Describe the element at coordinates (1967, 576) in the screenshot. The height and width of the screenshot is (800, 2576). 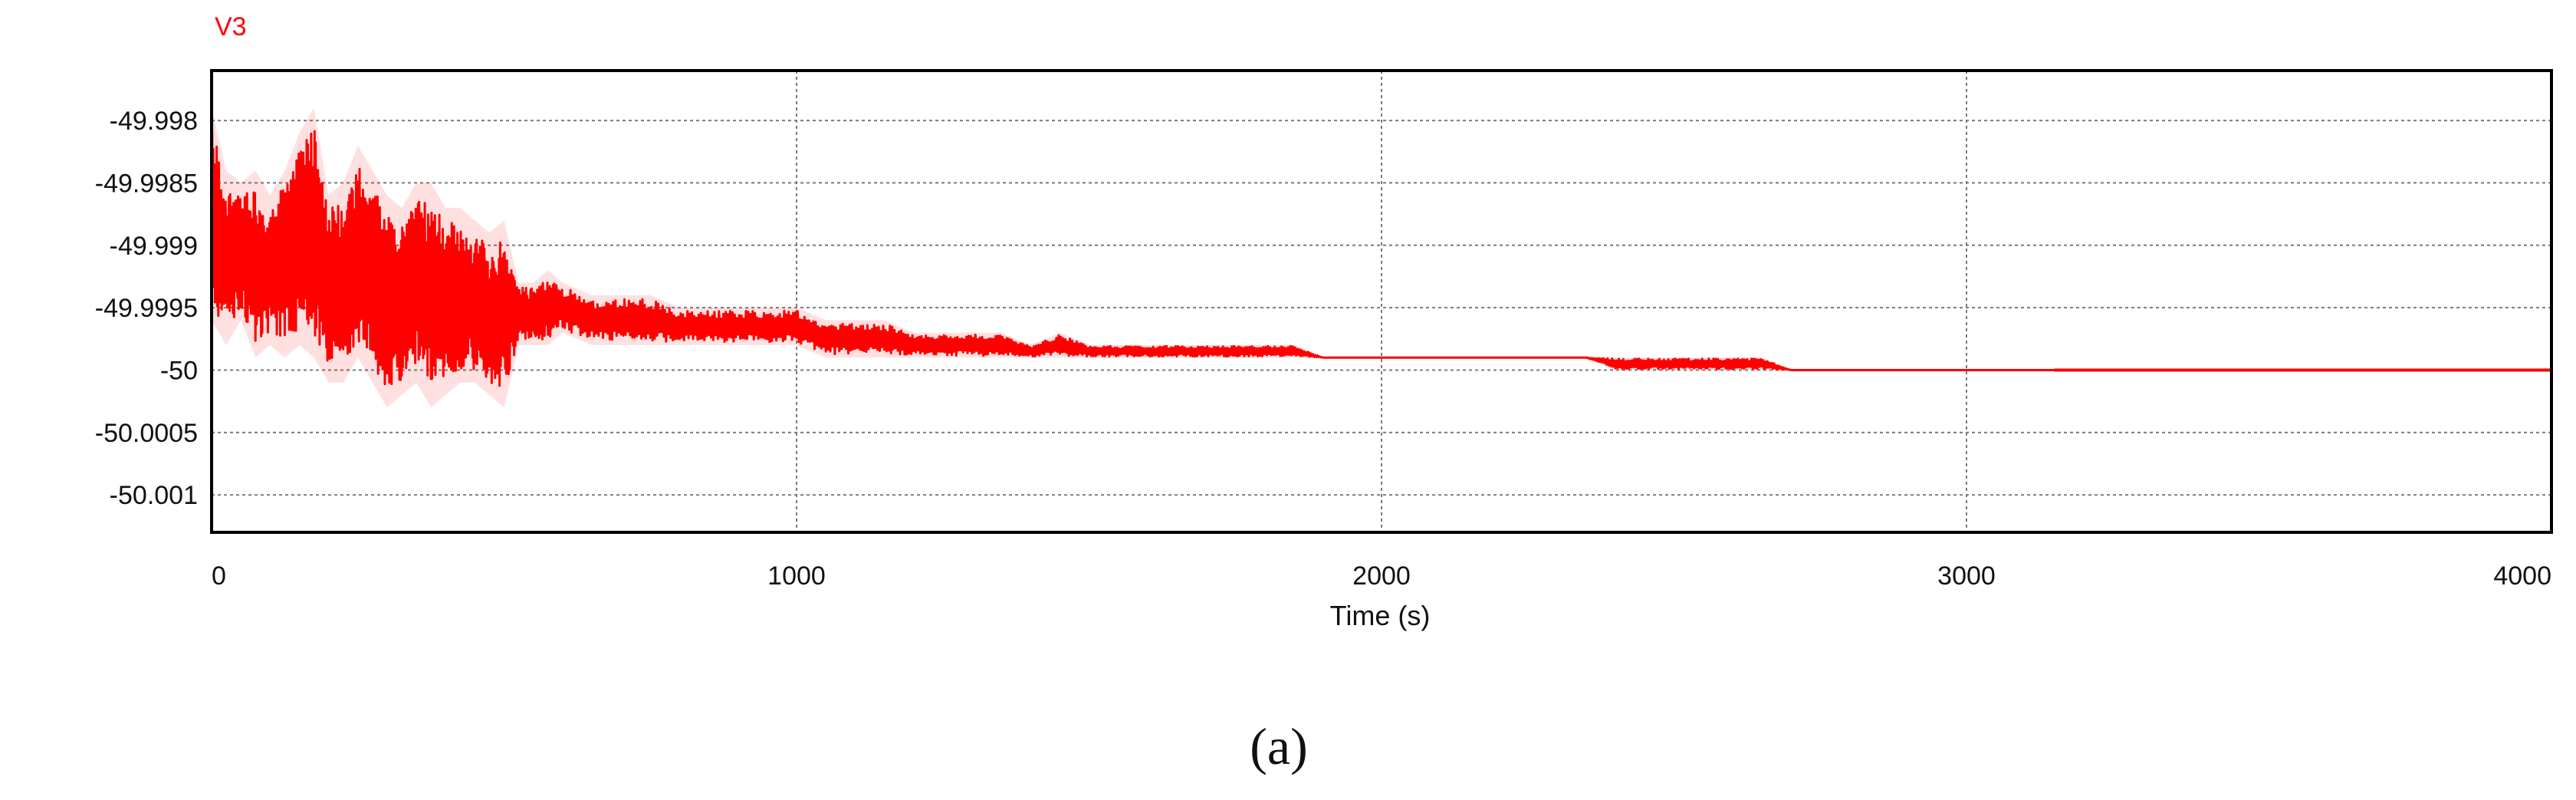
I see `x-tick-label: 3000` at that location.